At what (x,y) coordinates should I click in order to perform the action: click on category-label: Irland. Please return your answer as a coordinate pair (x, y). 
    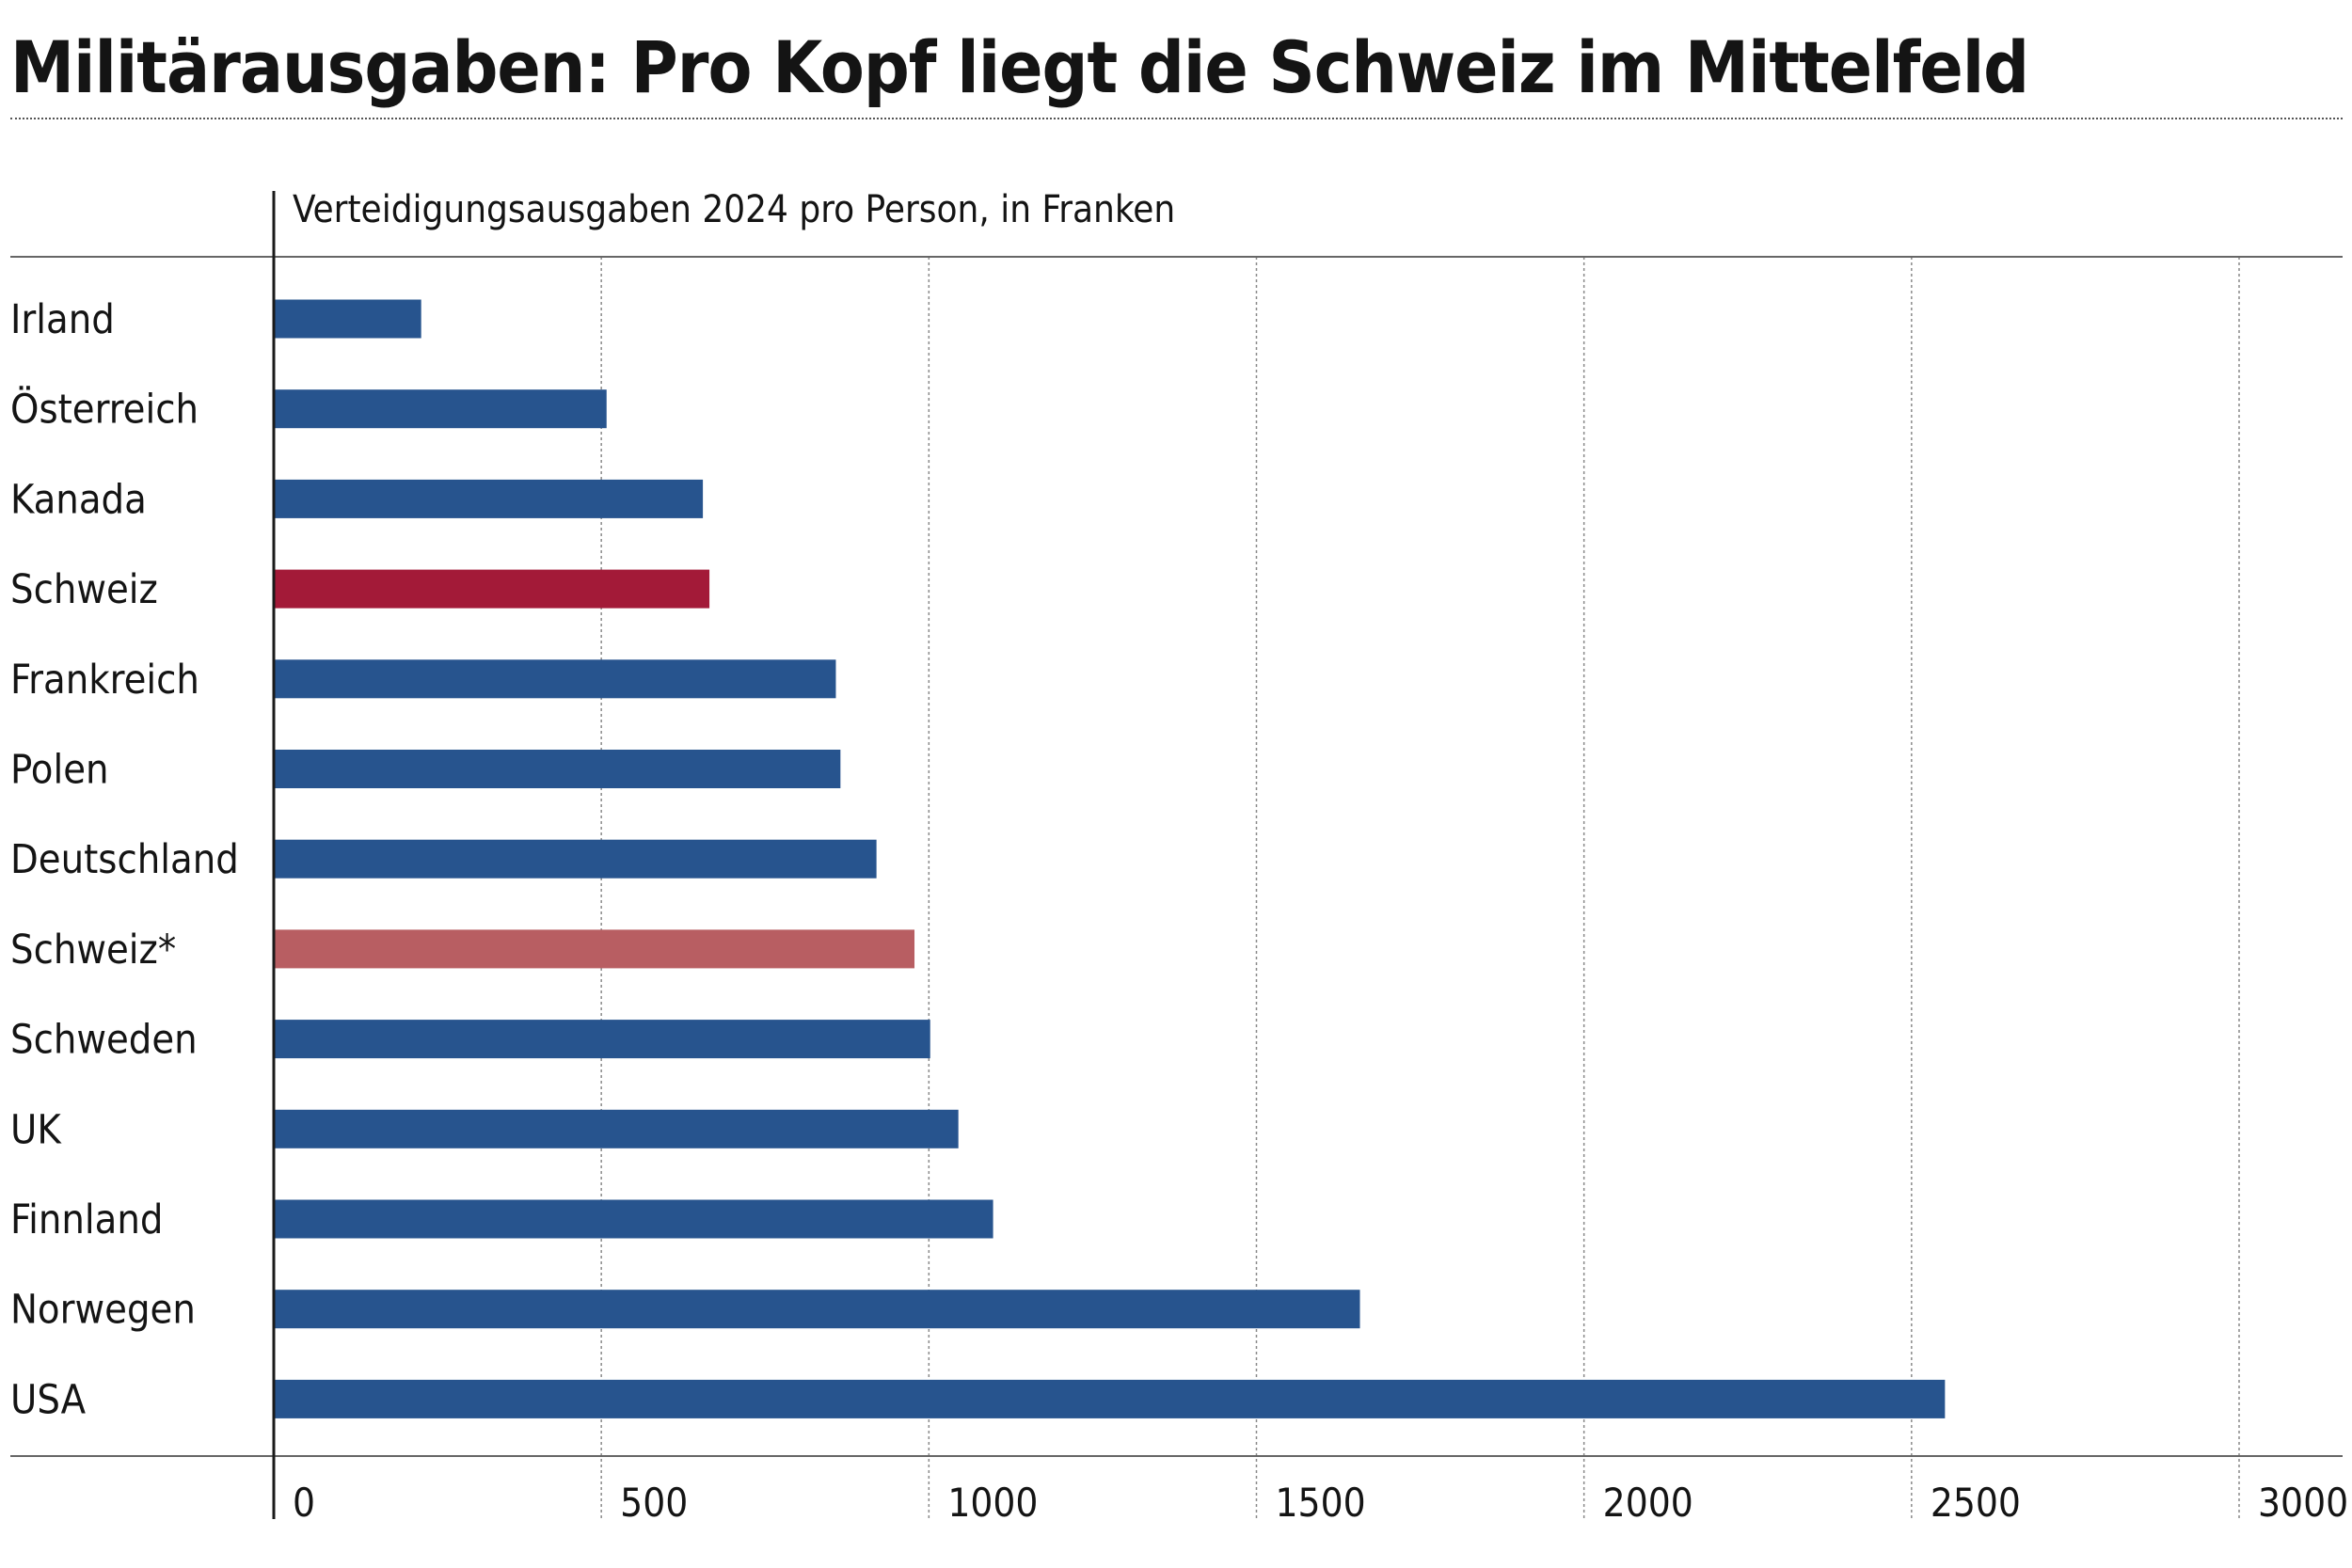
    Looking at the image, I should click on (62, 319).